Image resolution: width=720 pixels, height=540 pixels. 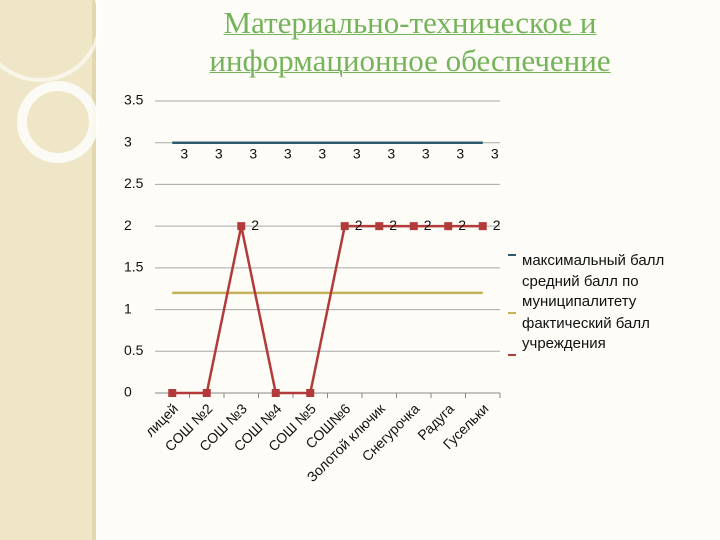 What do you see at coordinates (593, 260) in the screenshot?
I see `legend-label: максимальный балл` at bounding box center [593, 260].